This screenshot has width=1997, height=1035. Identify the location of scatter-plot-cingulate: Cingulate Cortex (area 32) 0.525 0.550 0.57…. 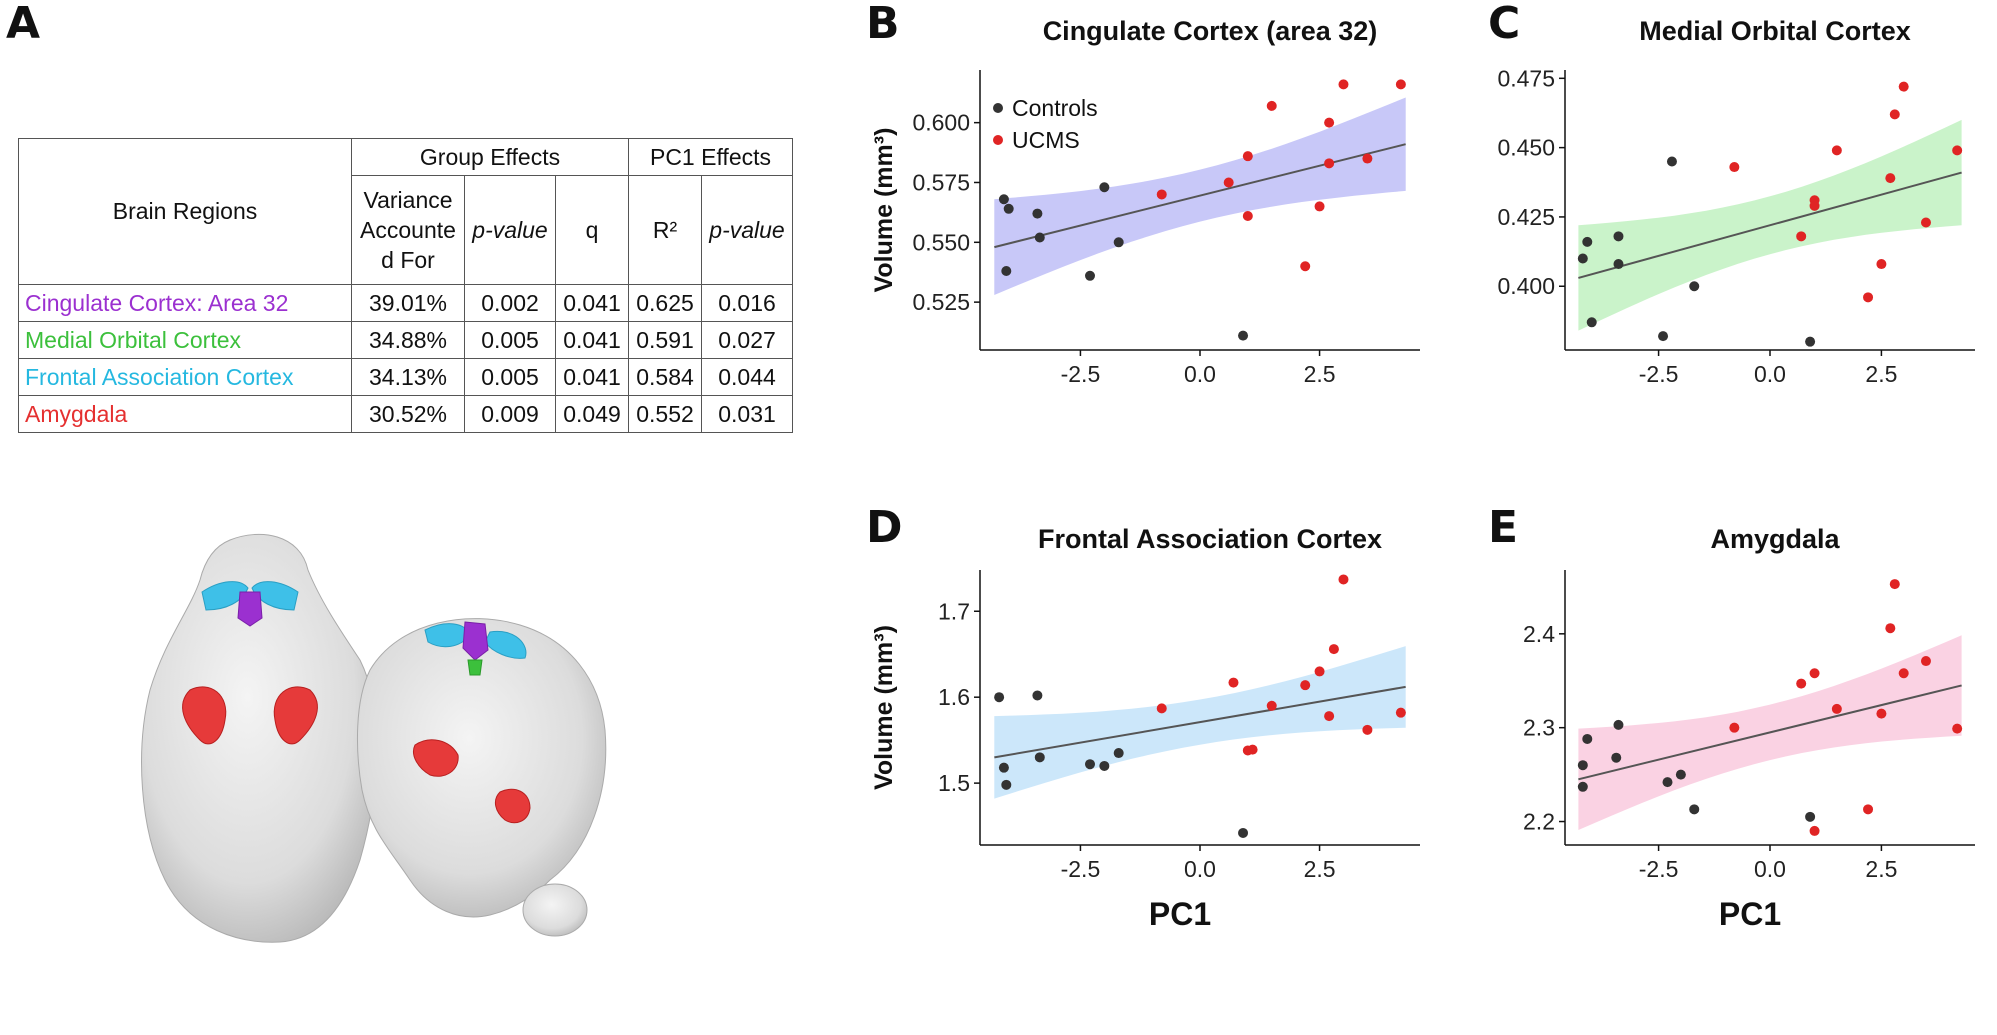
(1145, 201).